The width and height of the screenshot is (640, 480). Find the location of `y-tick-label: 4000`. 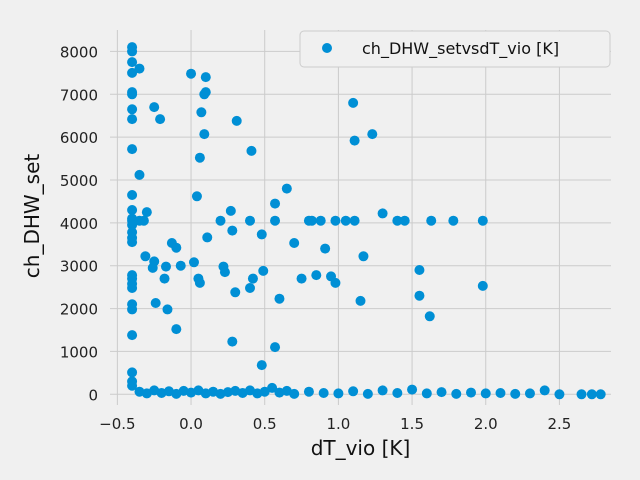

y-tick-label: 4000 is located at coordinates (79, 224).